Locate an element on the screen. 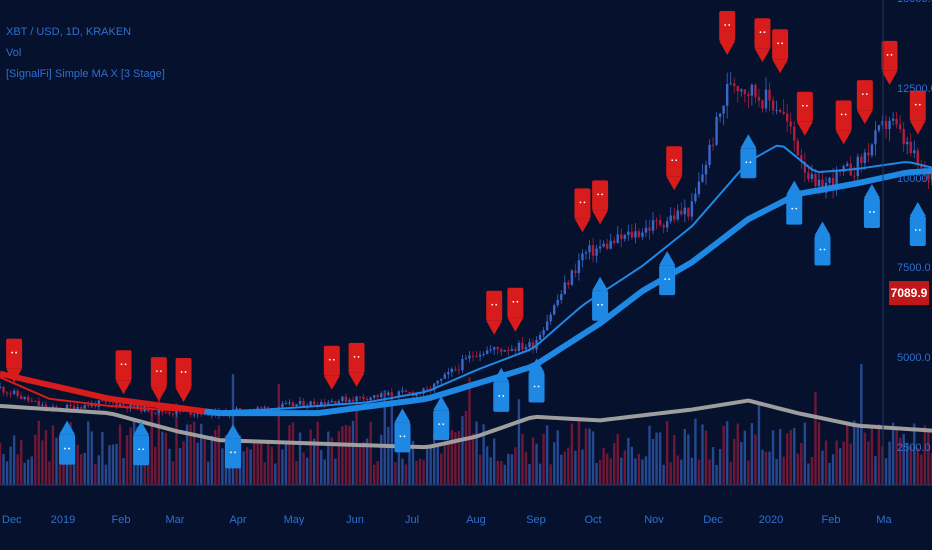 This screenshot has width=932, height=550. buy-label-box is located at coordinates (402, 437).